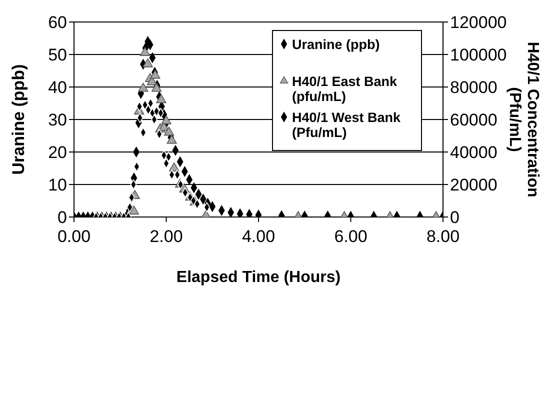 This screenshot has width=555, height=403. What do you see at coordinates (478, 55) in the screenshot?
I see `y2-tick-label: 100000` at bounding box center [478, 55].